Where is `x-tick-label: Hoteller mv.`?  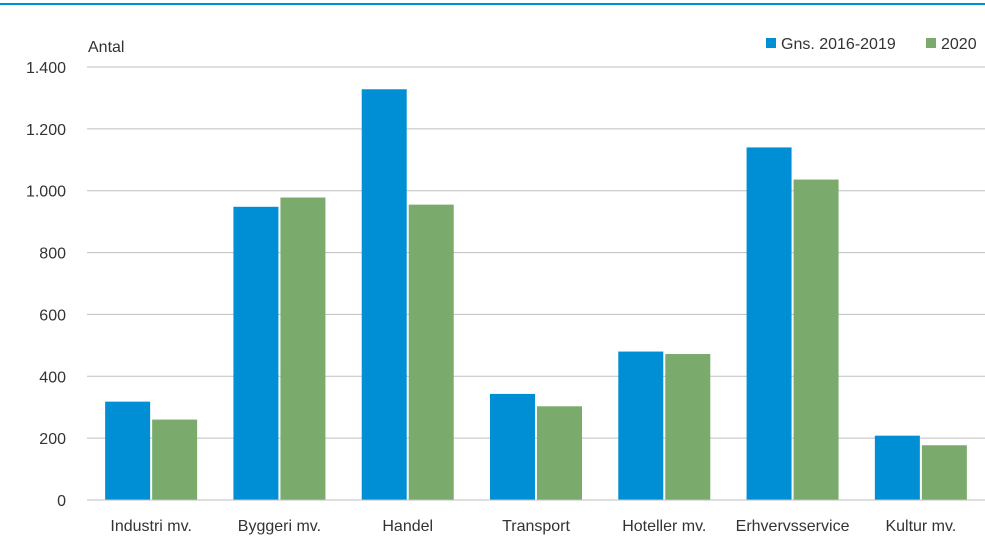 x-tick-label: Hoteller mv. is located at coordinates (664, 526).